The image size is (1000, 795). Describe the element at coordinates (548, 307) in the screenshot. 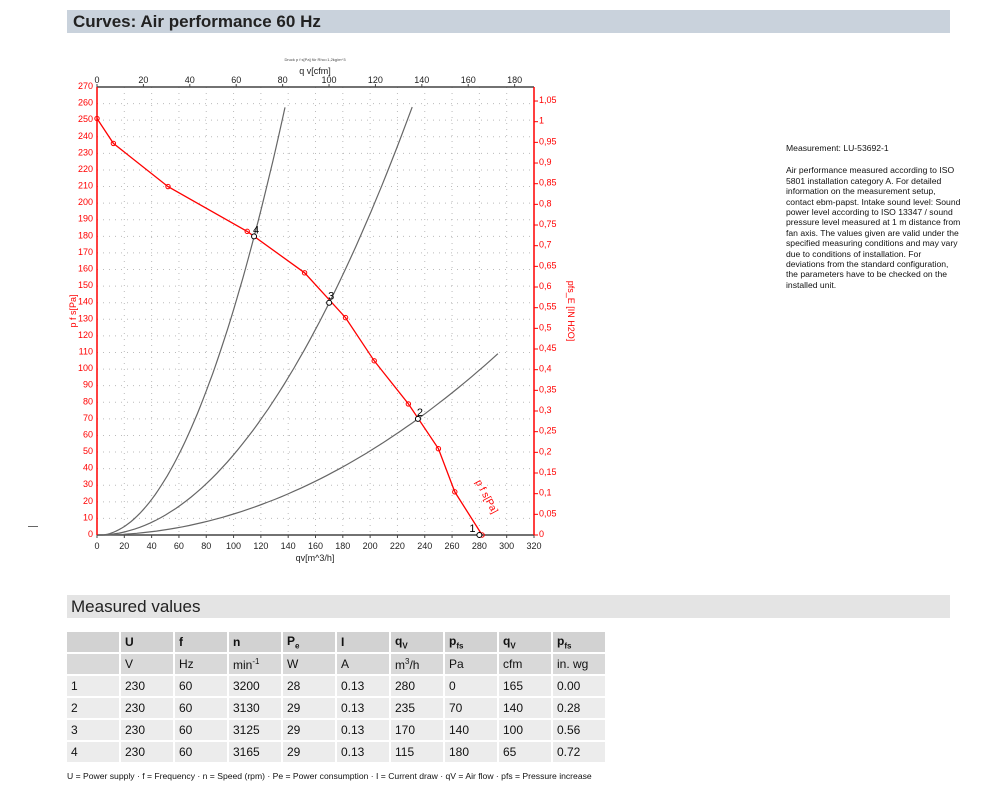

I see `y2-tick-label: 0,55` at that location.